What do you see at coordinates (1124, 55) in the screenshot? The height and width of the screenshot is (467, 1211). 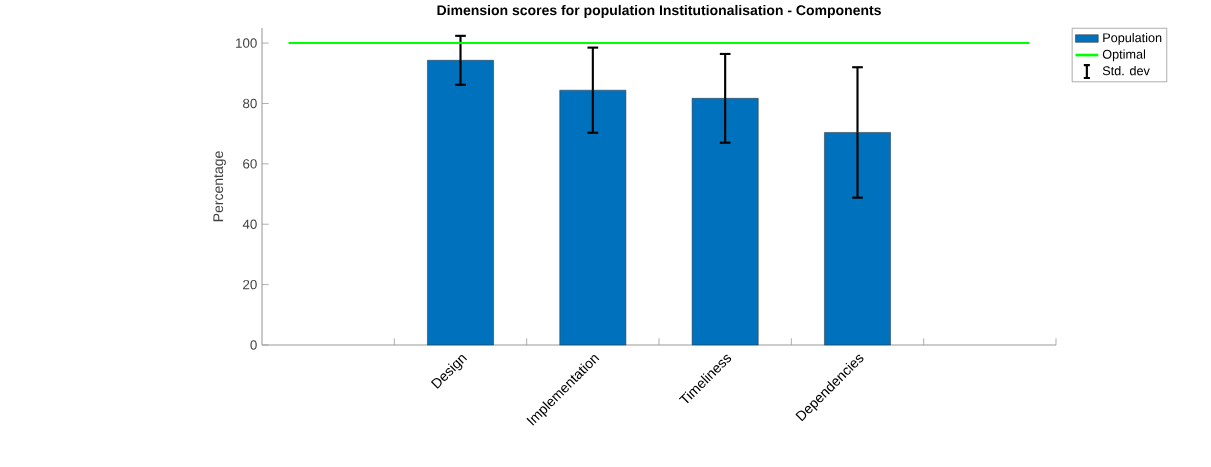 I see `legend-label: Optimal` at bounding box center [1124, 55].